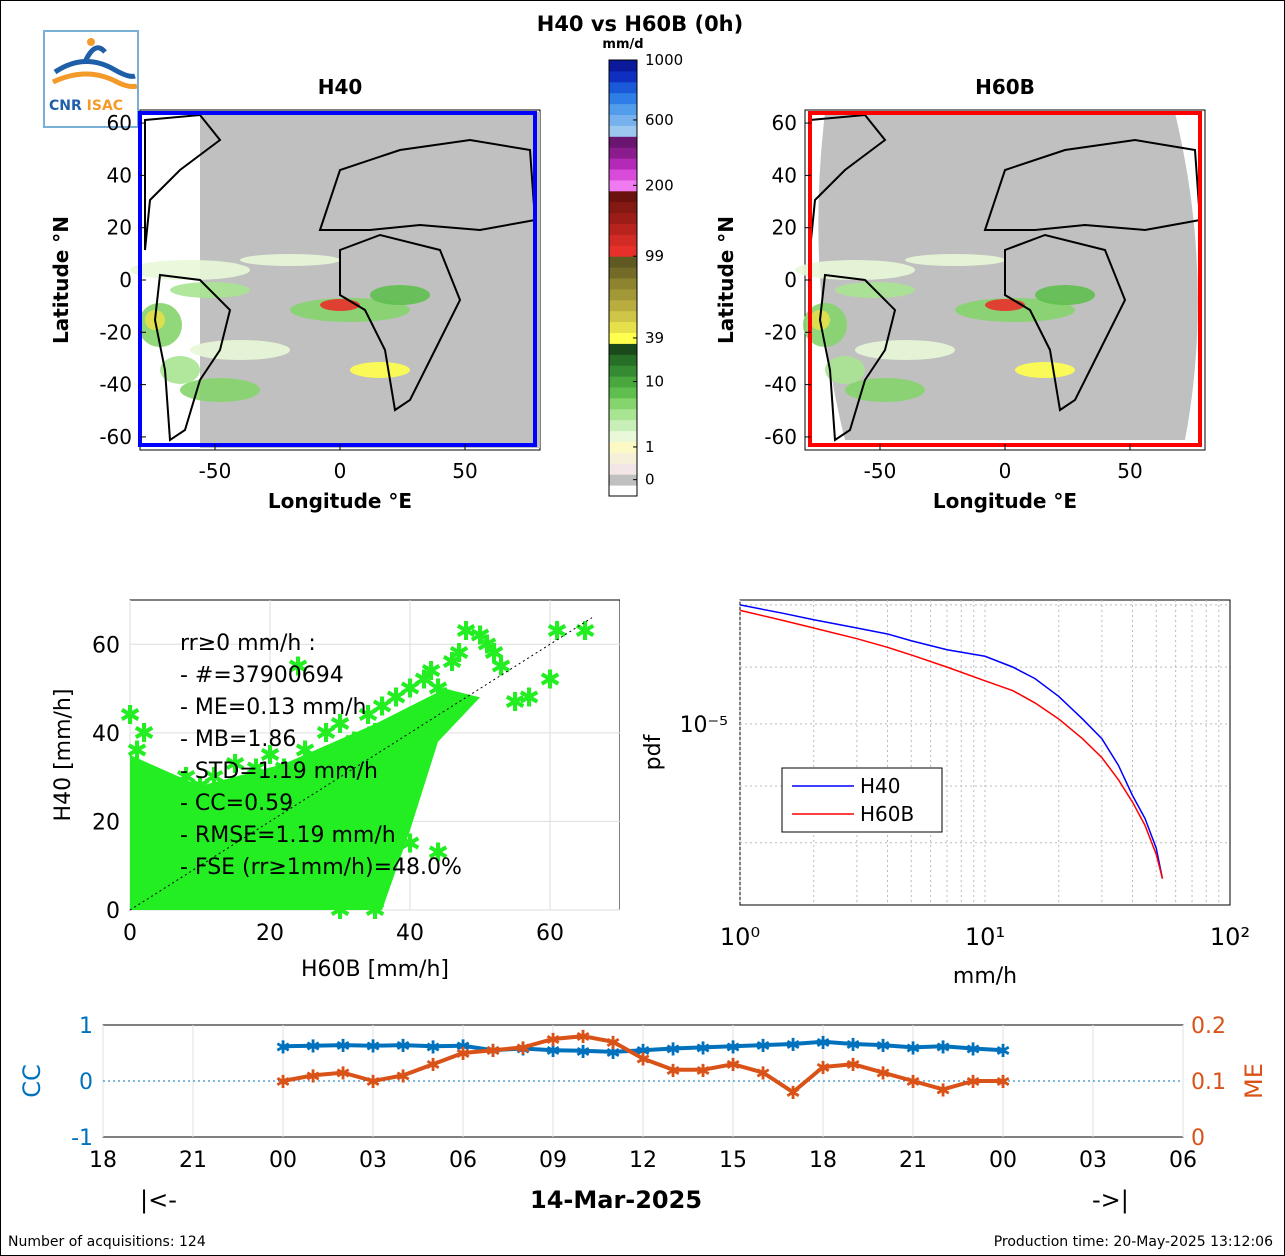 The height and width of the screenshot is (1256, 1285). Describe the element at coordinates (158, 1200) in the screenshot. I see `nav-previous: |<-` at that location.